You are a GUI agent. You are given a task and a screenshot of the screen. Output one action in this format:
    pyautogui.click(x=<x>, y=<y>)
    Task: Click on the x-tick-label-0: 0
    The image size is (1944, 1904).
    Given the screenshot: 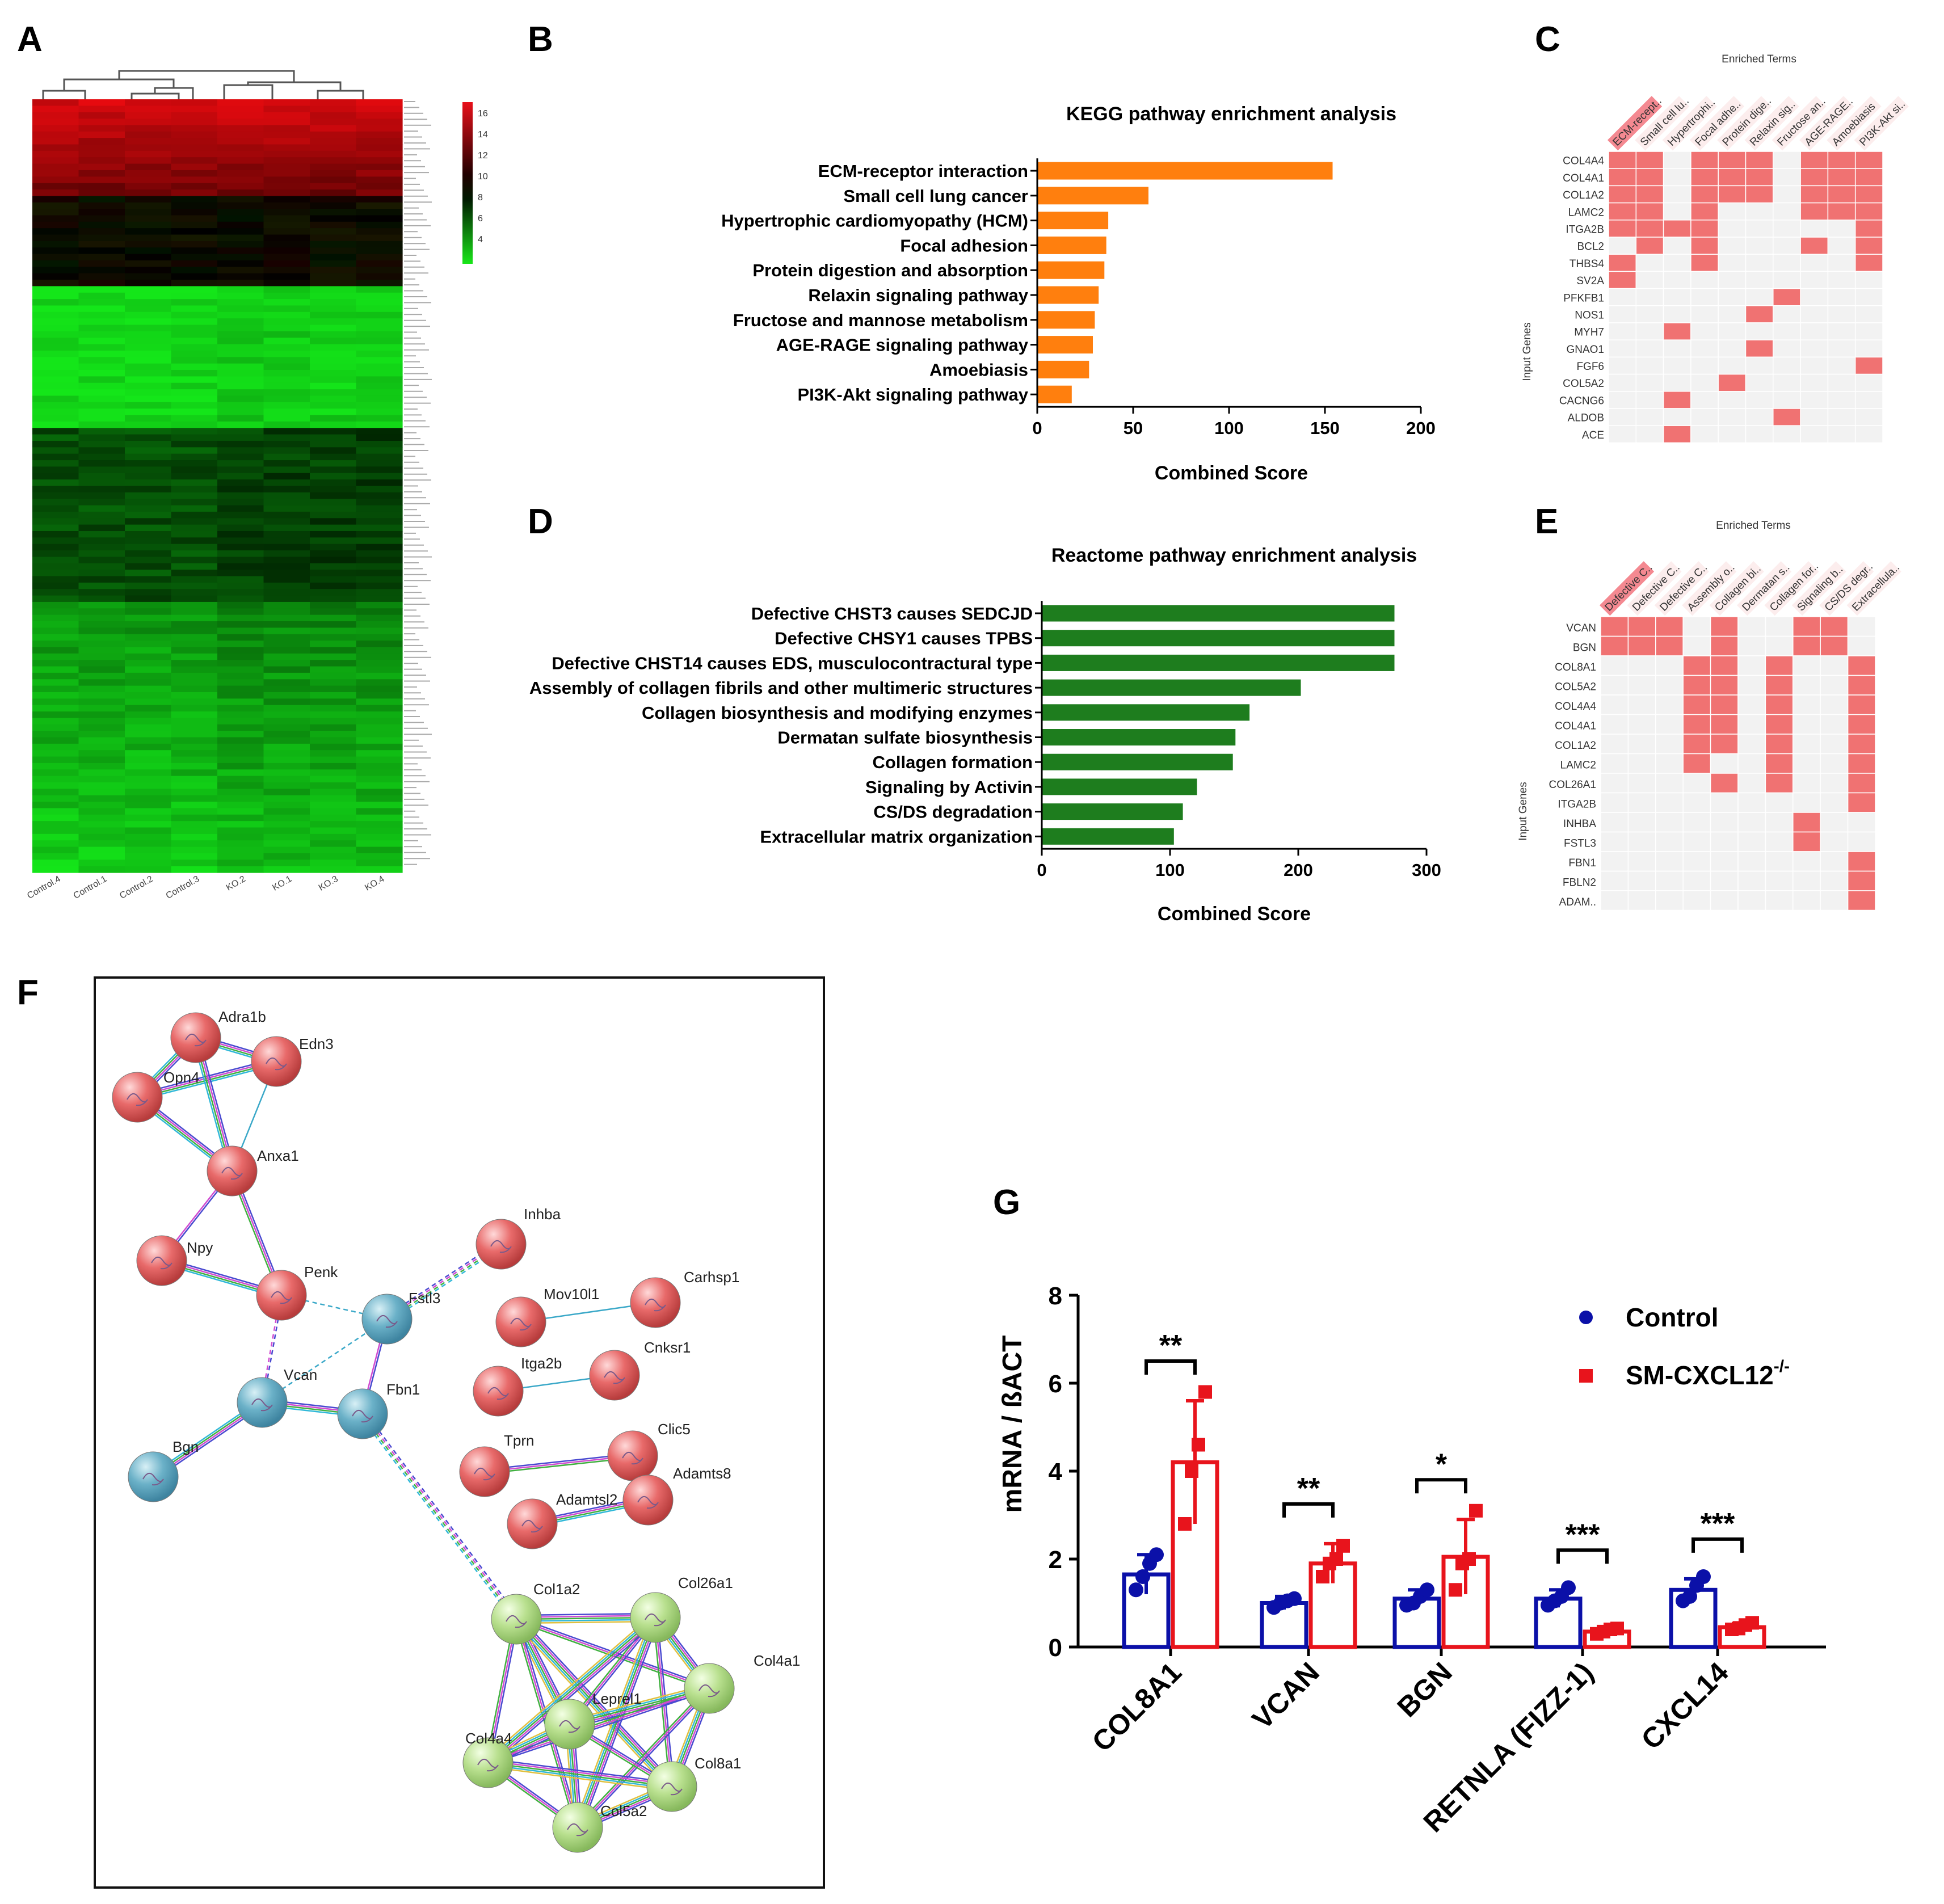 What is the action you would take?
    pyautogui.click(x=1037, y=428)
    